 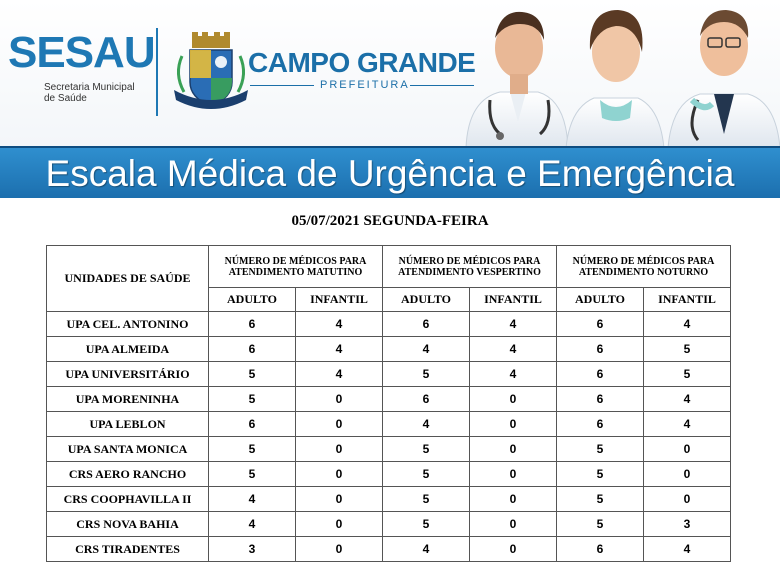 What do you see at coordinates (127, 499) in the screenshot?
I see `unit-name: CRS COOPHAVILLA II` at bounding box center [127, 499].